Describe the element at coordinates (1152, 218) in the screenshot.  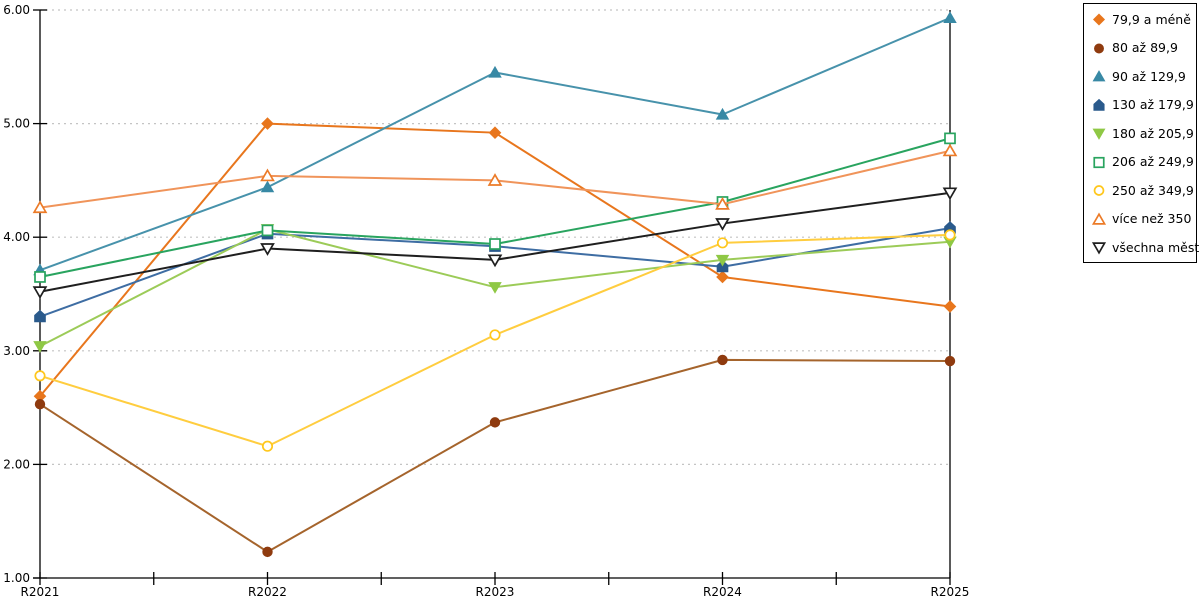
I see `legend-item-label: více než 350` at that location.